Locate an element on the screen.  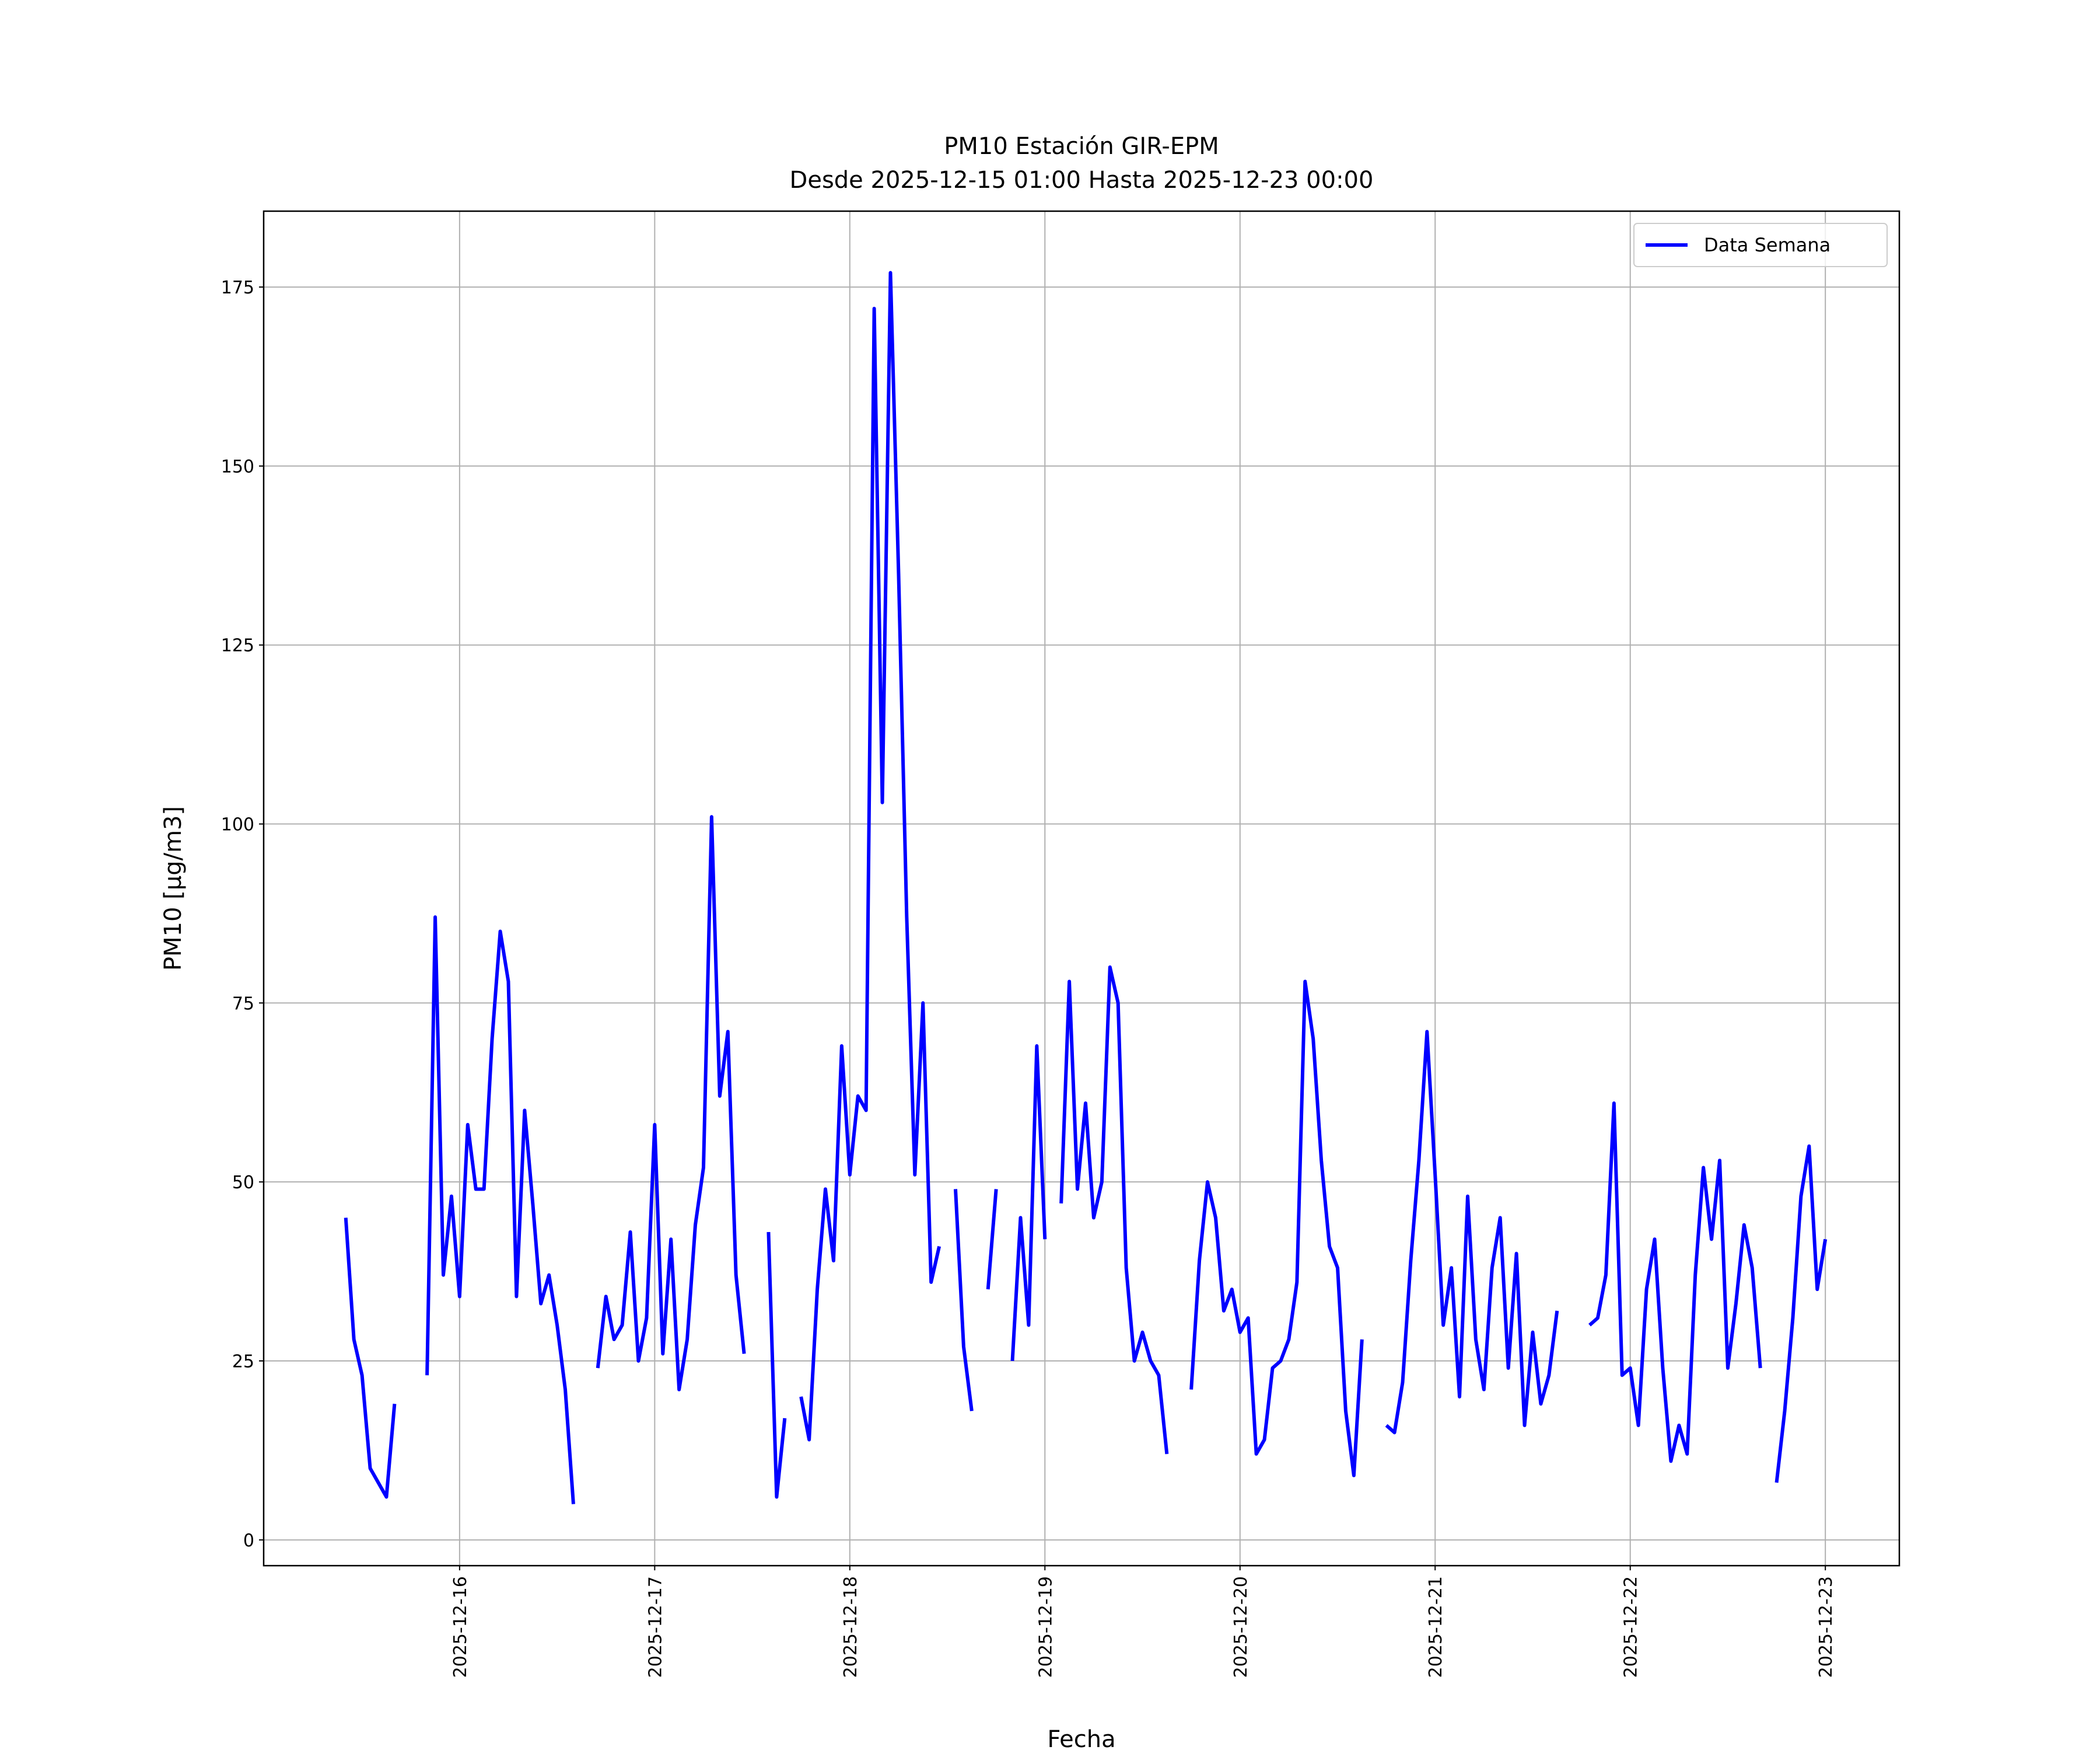
y-axis-label: PM10 [μg/m3] is located at coordinates (173, 888).